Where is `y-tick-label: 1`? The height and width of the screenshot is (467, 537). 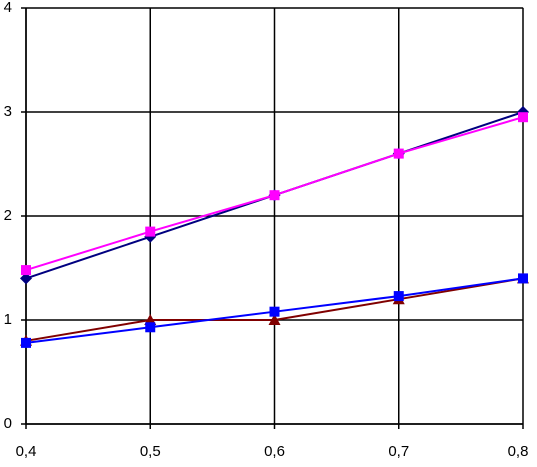 y-tick-label: 1 is located at coordinates (8, 319).